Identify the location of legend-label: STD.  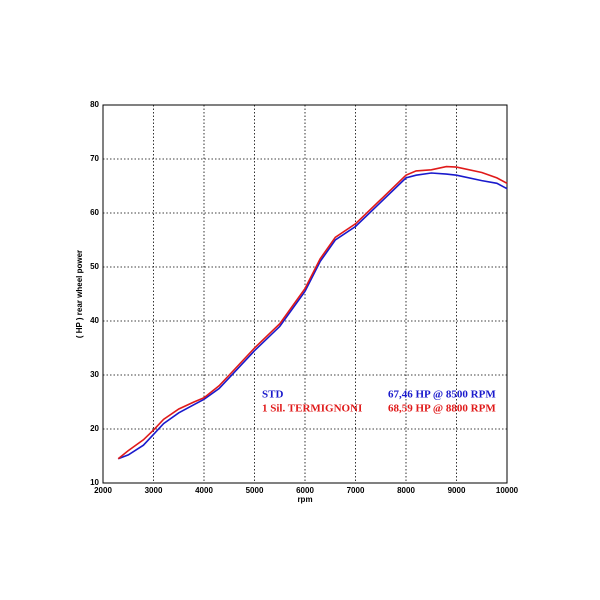
(272, 395).